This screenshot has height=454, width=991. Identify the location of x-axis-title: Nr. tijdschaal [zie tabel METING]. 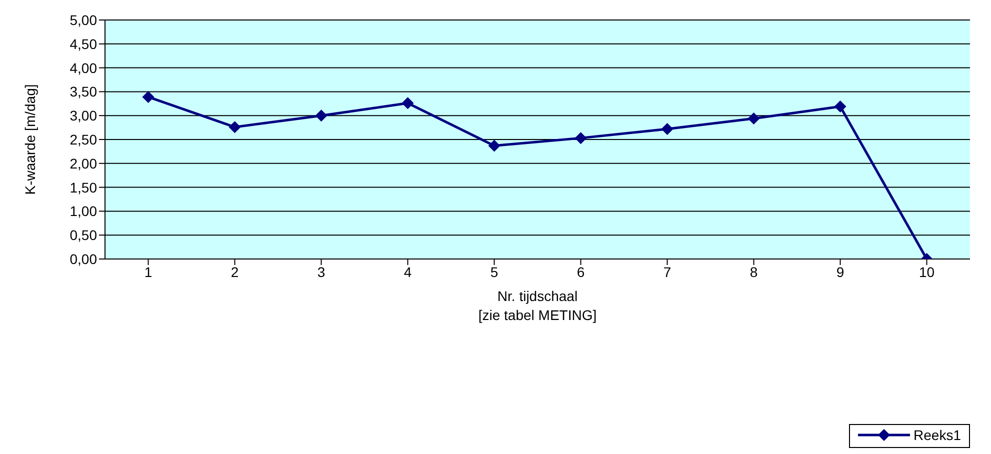
(537, 305).